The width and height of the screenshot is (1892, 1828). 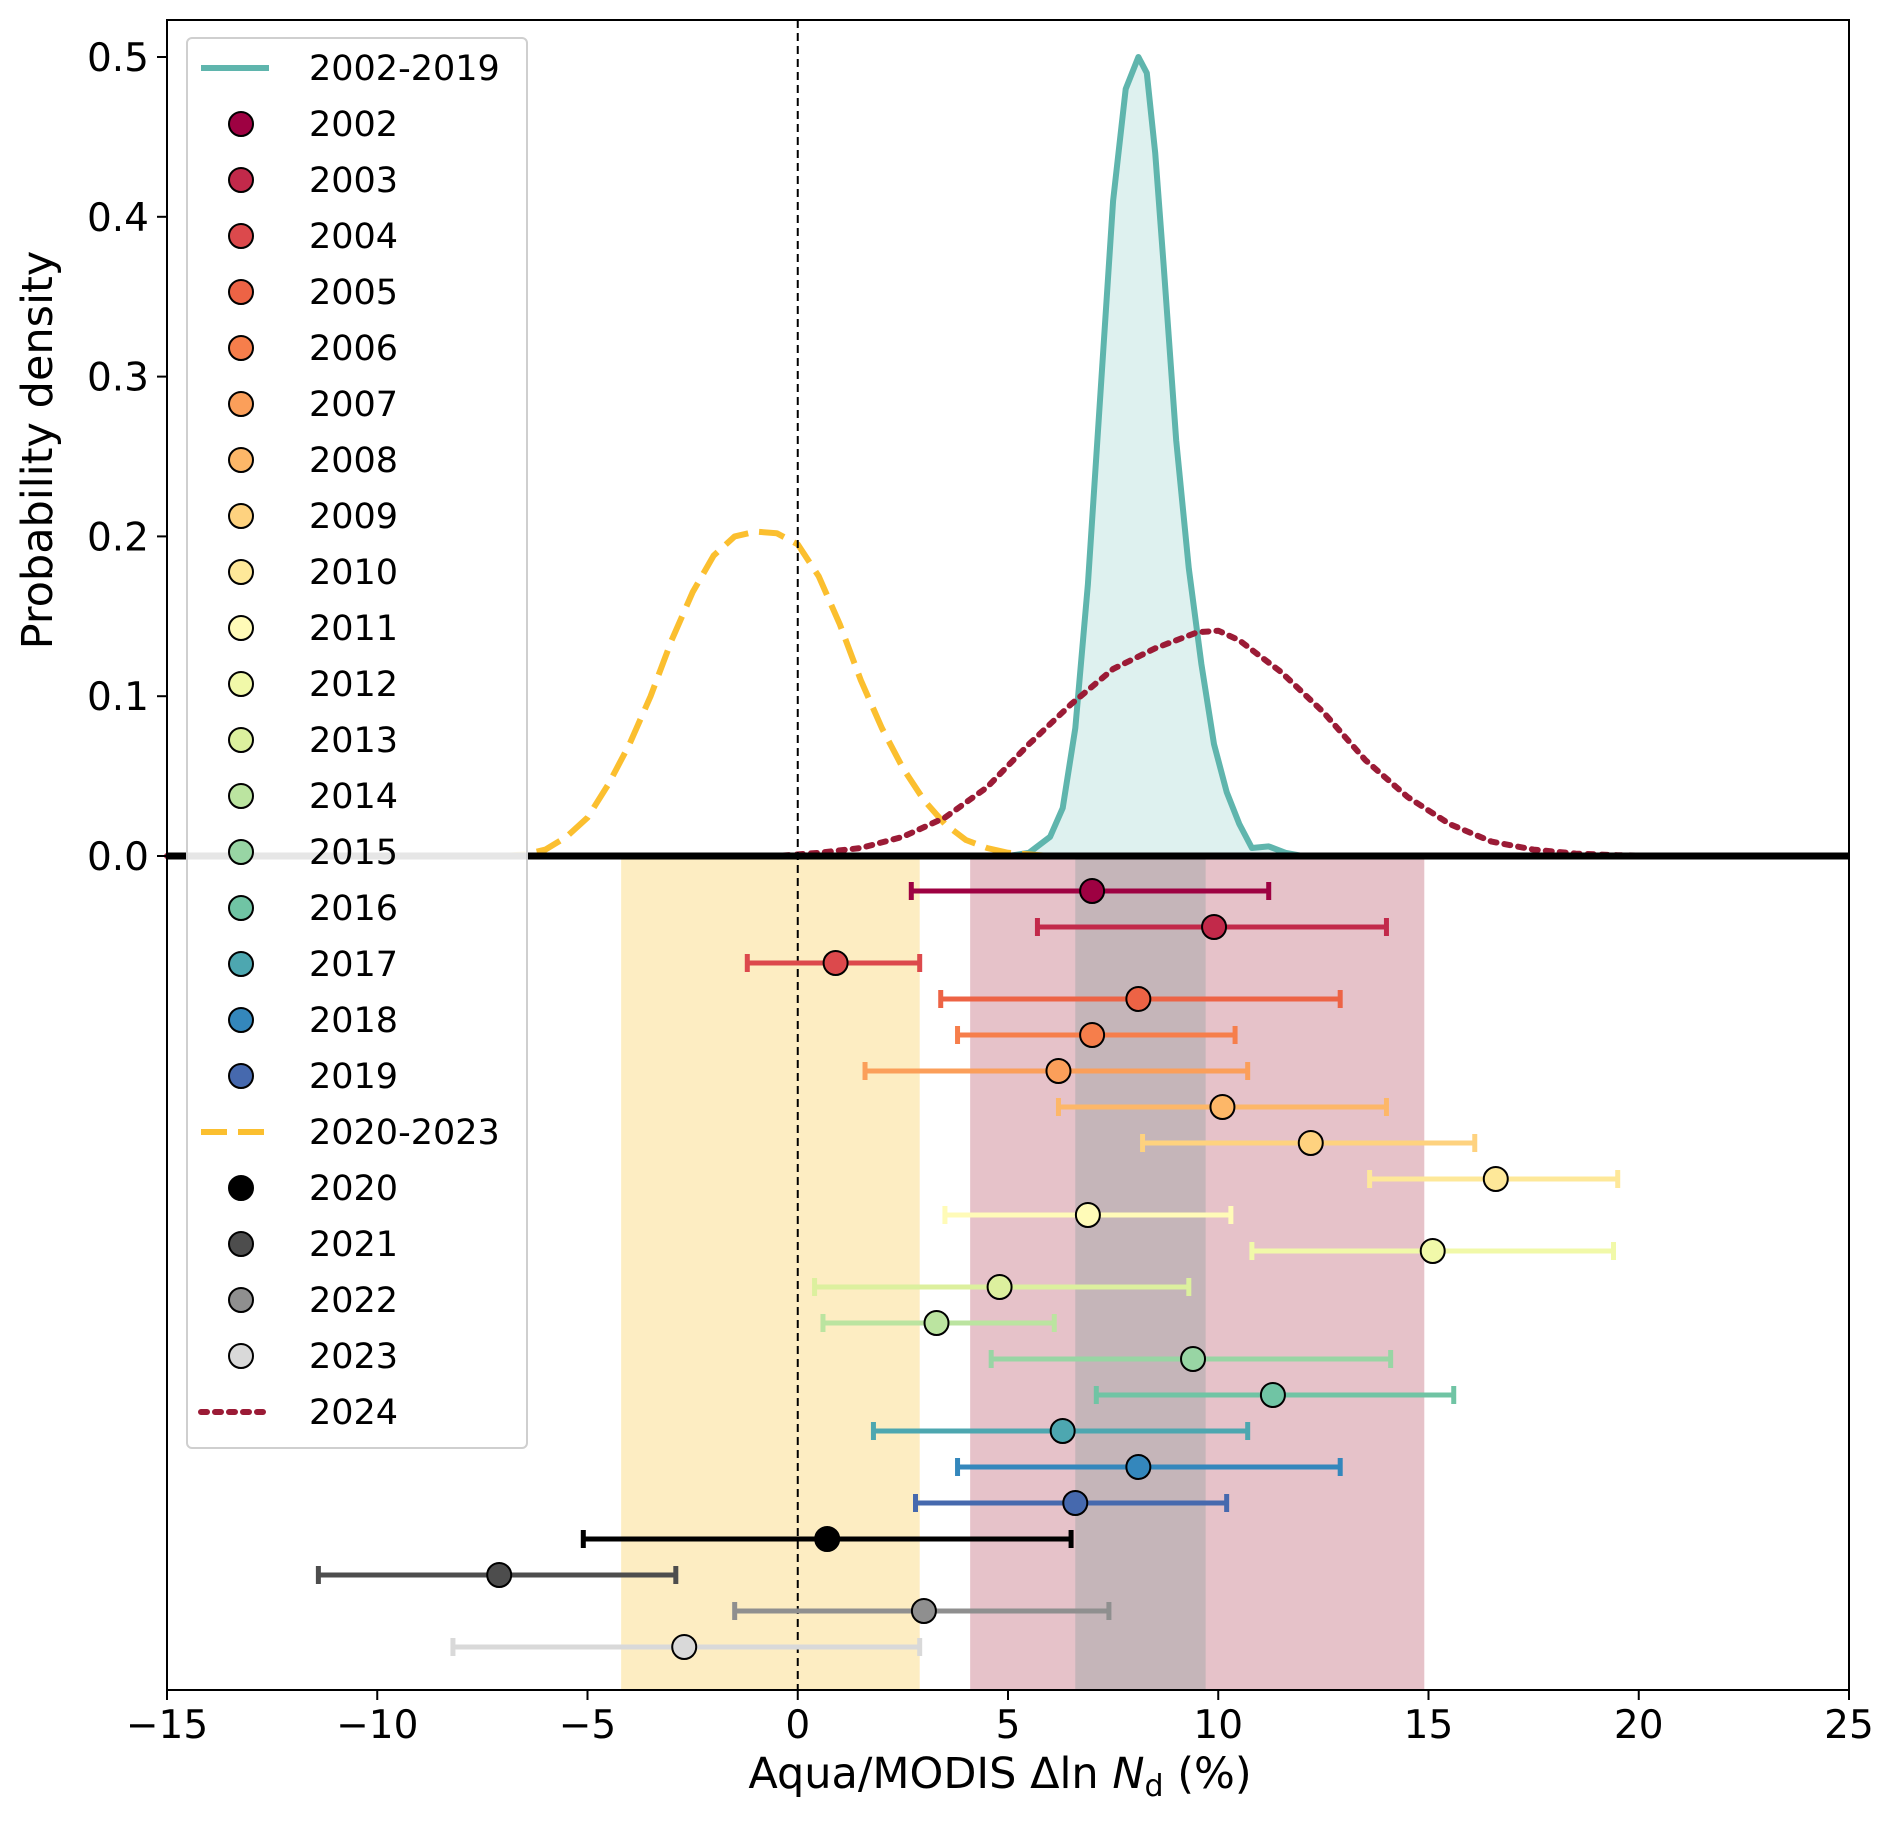 What do you see at coordinates (353, 685) in the screenshot?
I see `legend-label: 2012` at bounding box center [353, 685].